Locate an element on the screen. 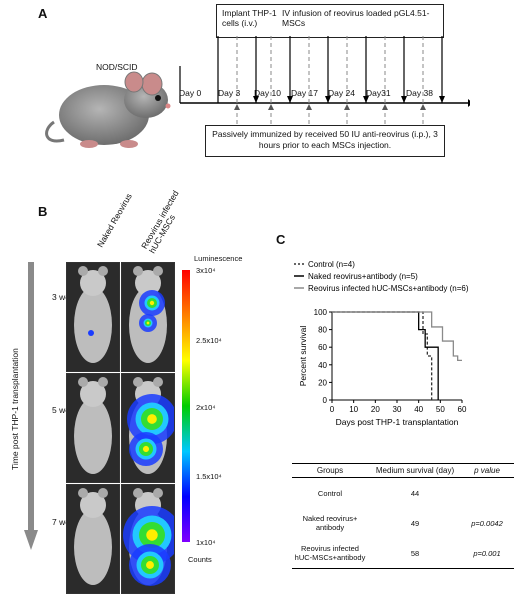 This screenshot has height=594, width=521. colorbar-tick-25: 2.5x10⁴ is located at coordinates (209, 340).